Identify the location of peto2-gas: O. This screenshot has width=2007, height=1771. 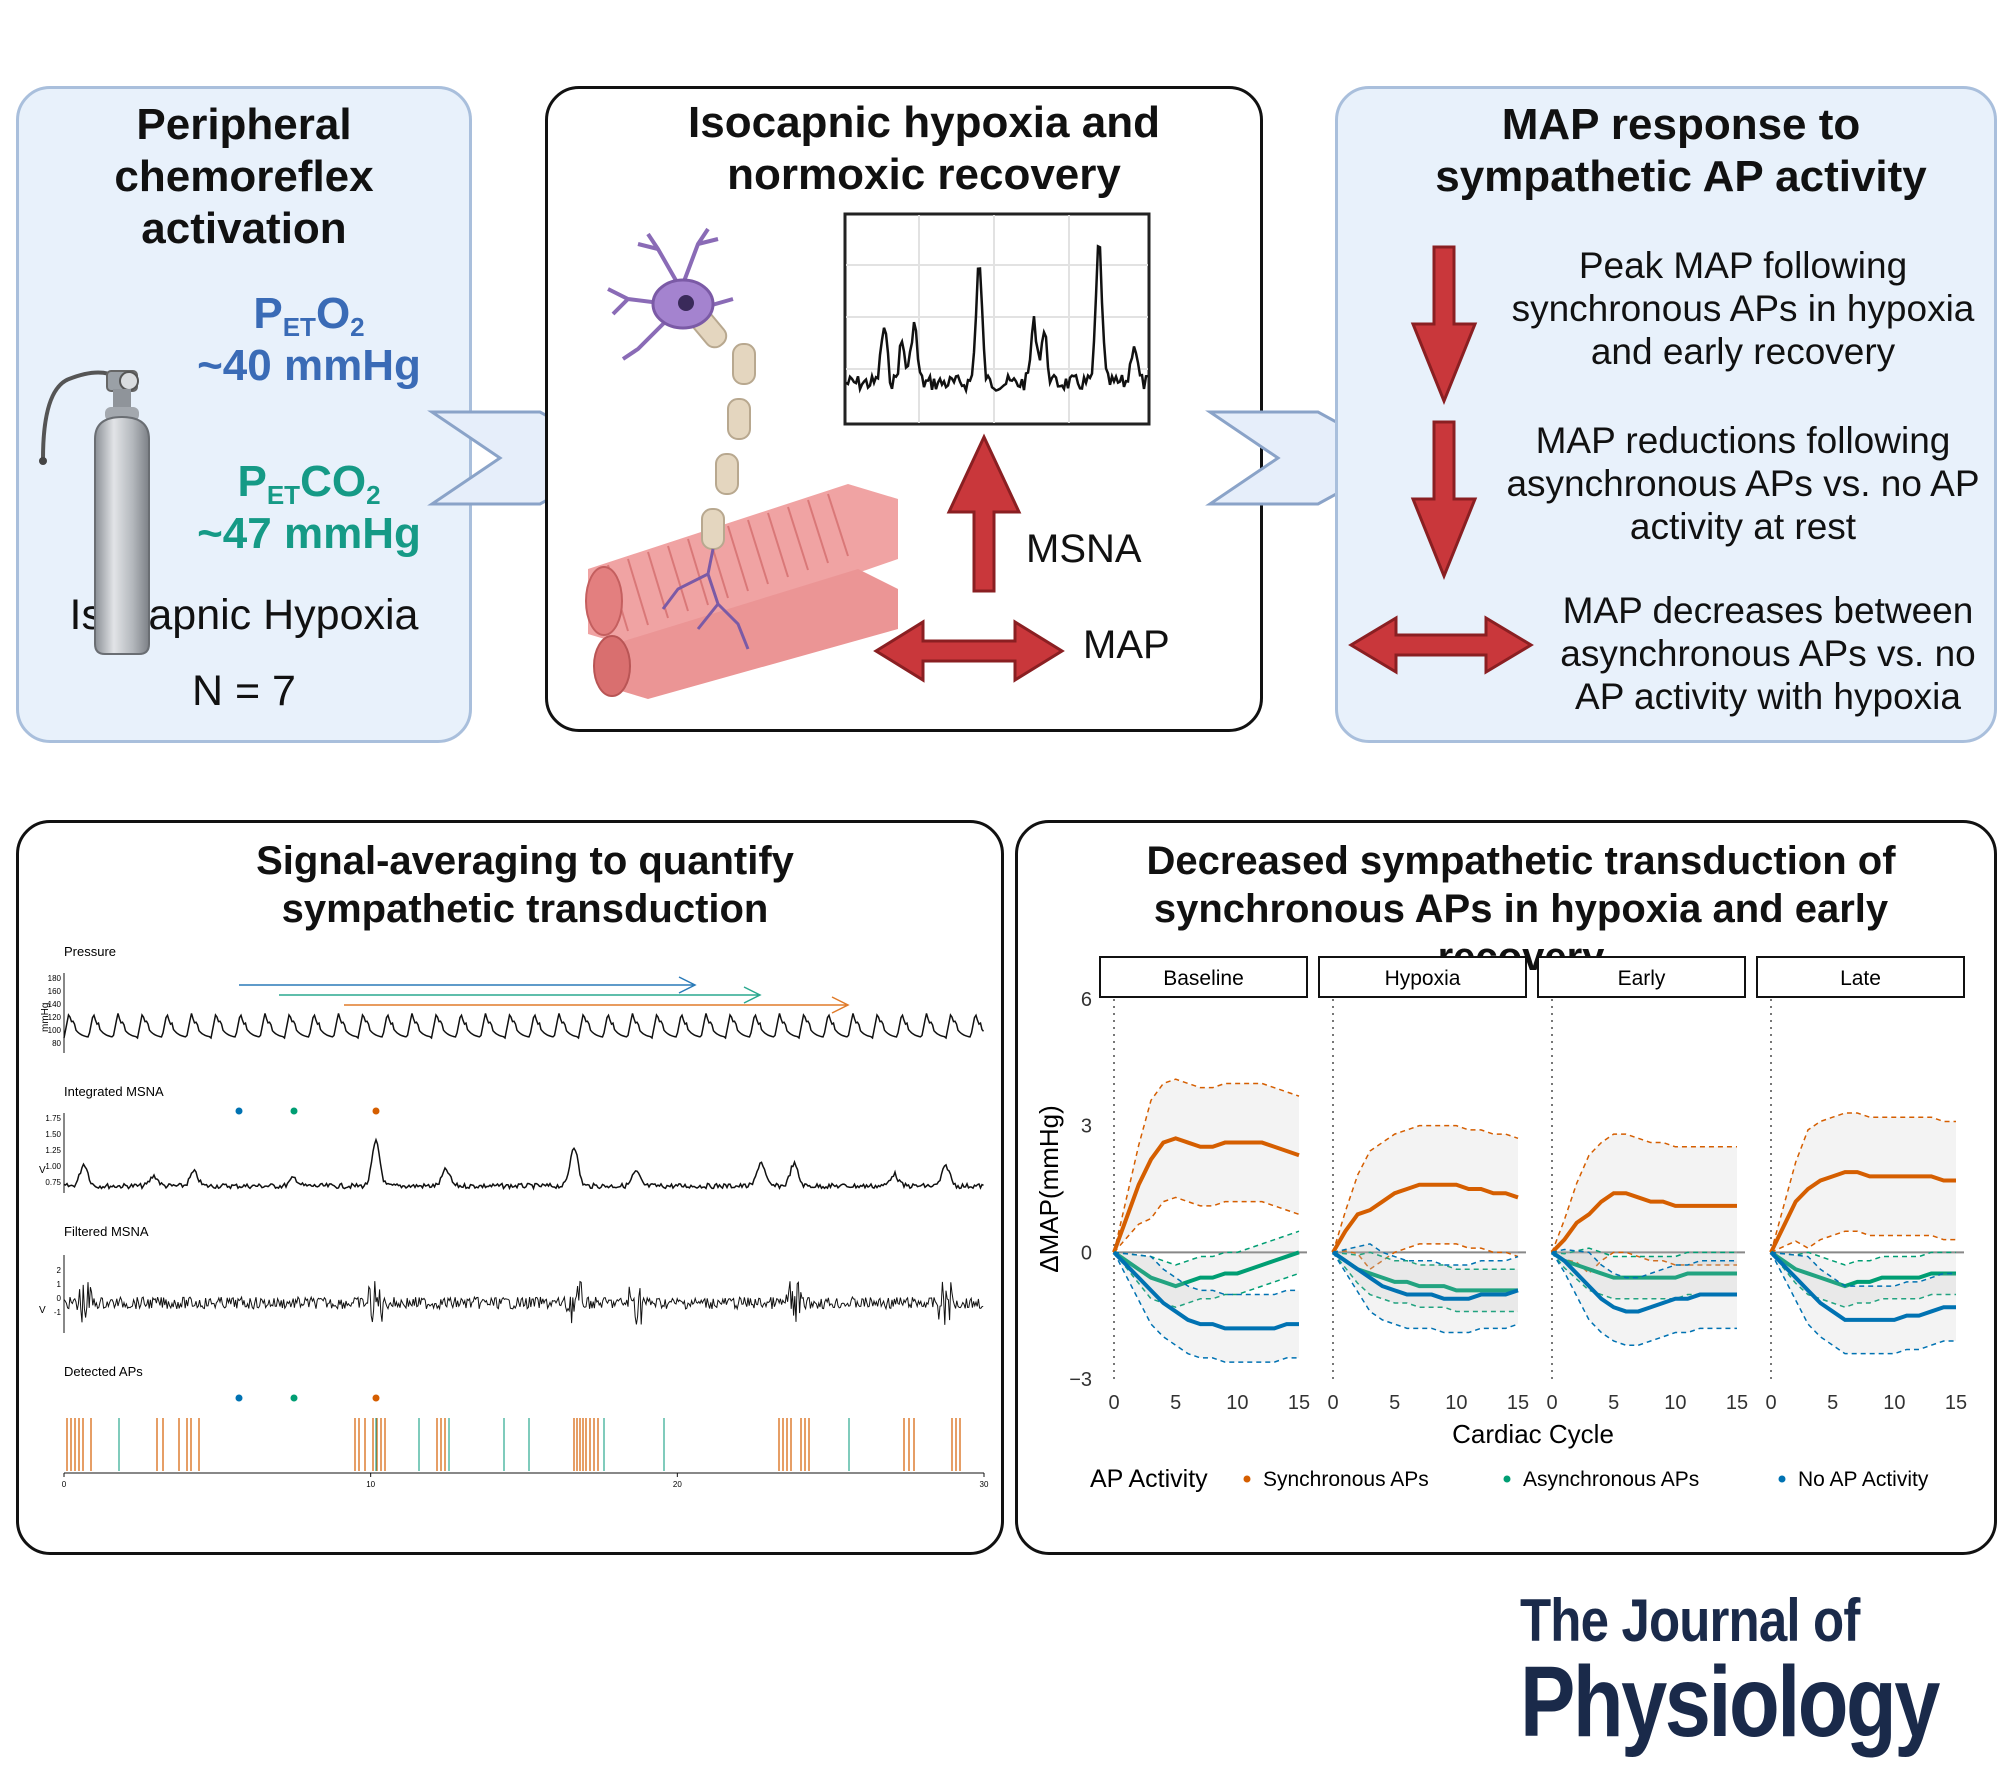
(333, 313).